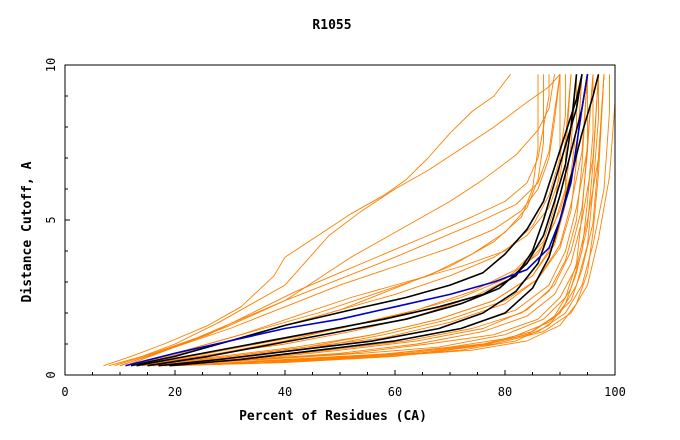 The height and width of the screenshot is (440, 680). I want to click on x-tick-label: 80, so click(505, 392).